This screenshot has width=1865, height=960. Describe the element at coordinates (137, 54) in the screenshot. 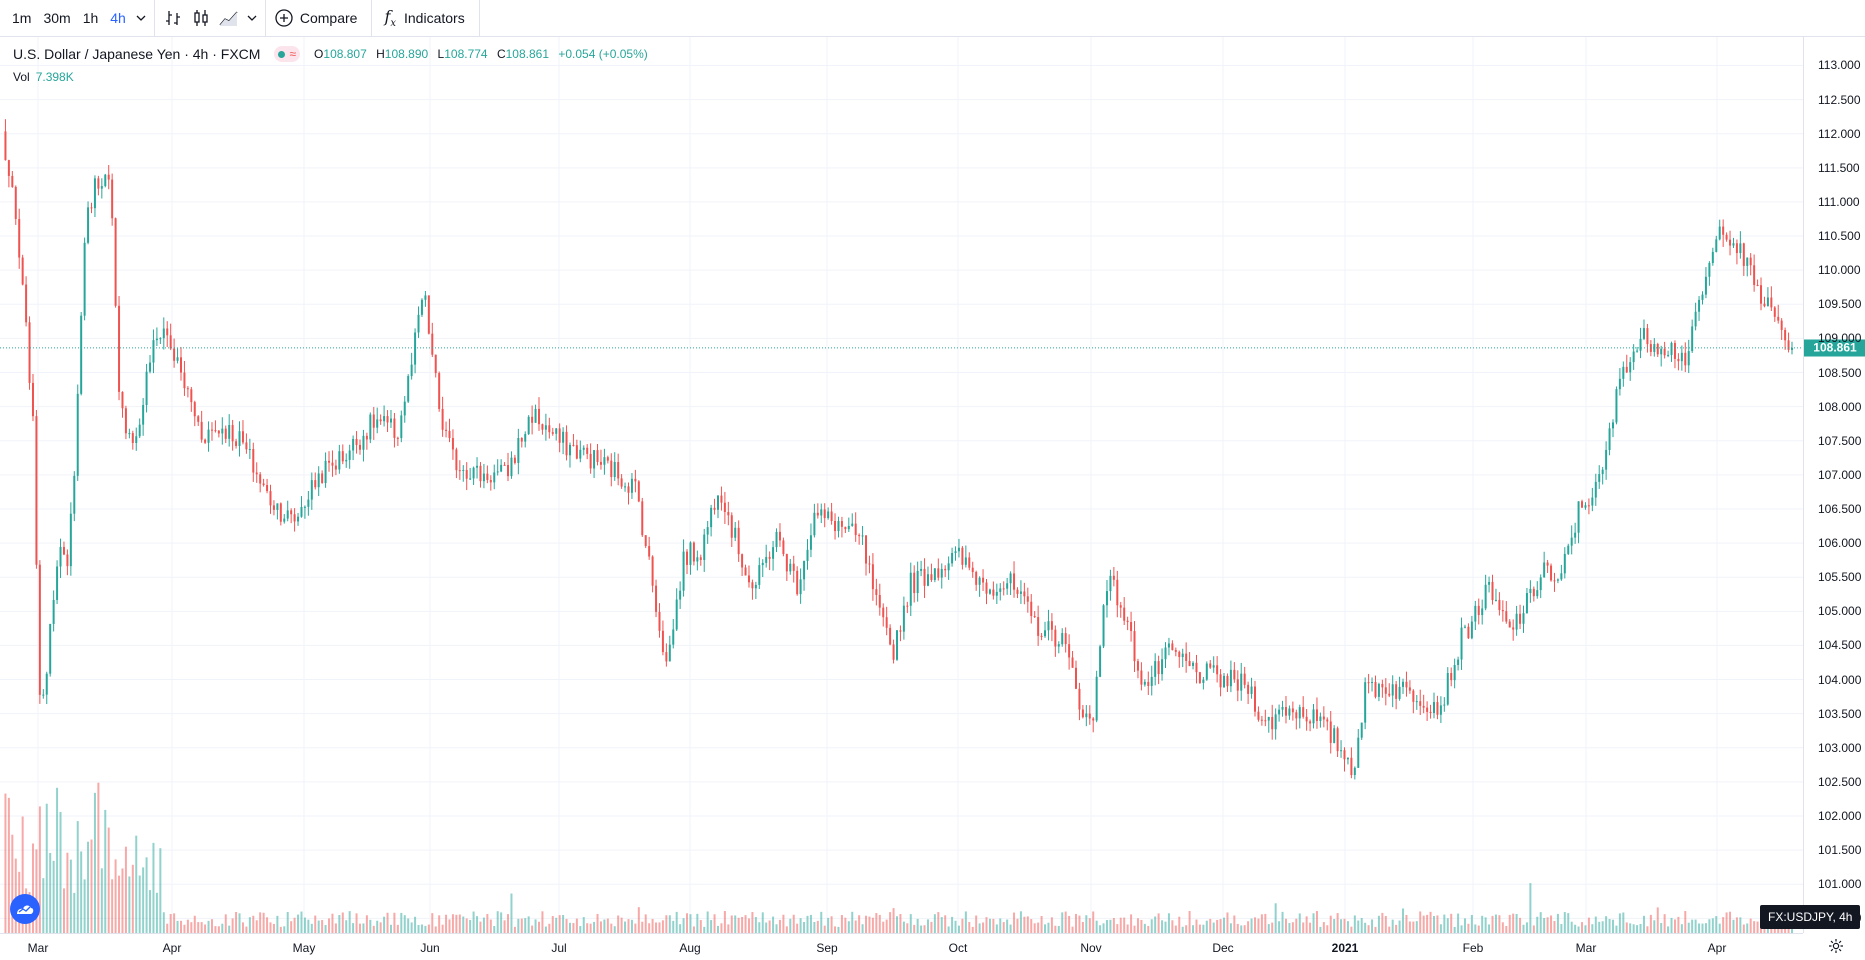

I see `symbol-title: U.S. Dollar / Japanese Yen · 4h · FXCM` at that location.